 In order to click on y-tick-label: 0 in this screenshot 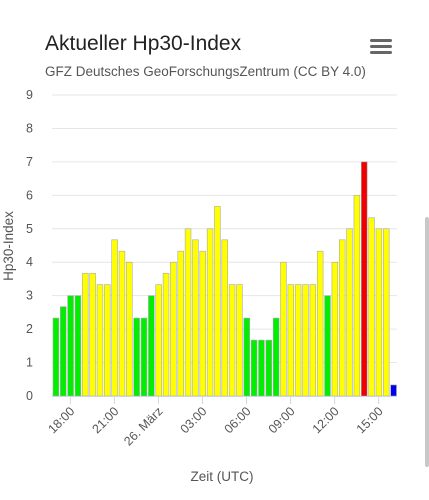, I will do `click(29, 396)`.